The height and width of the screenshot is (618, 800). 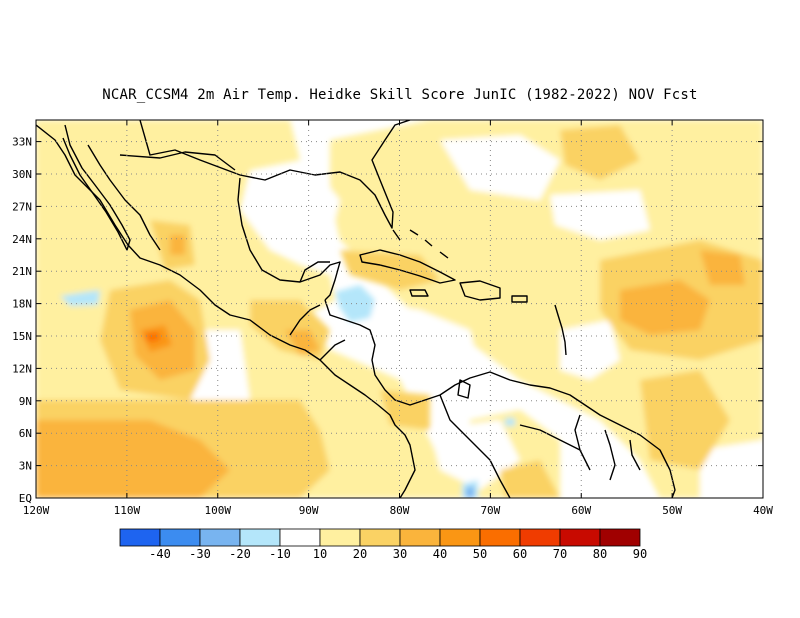 I want to click on colorbar: -40 -30 -20 -10 10 20 30 40 50 60 70 80 90, so click(x=383, y=545).